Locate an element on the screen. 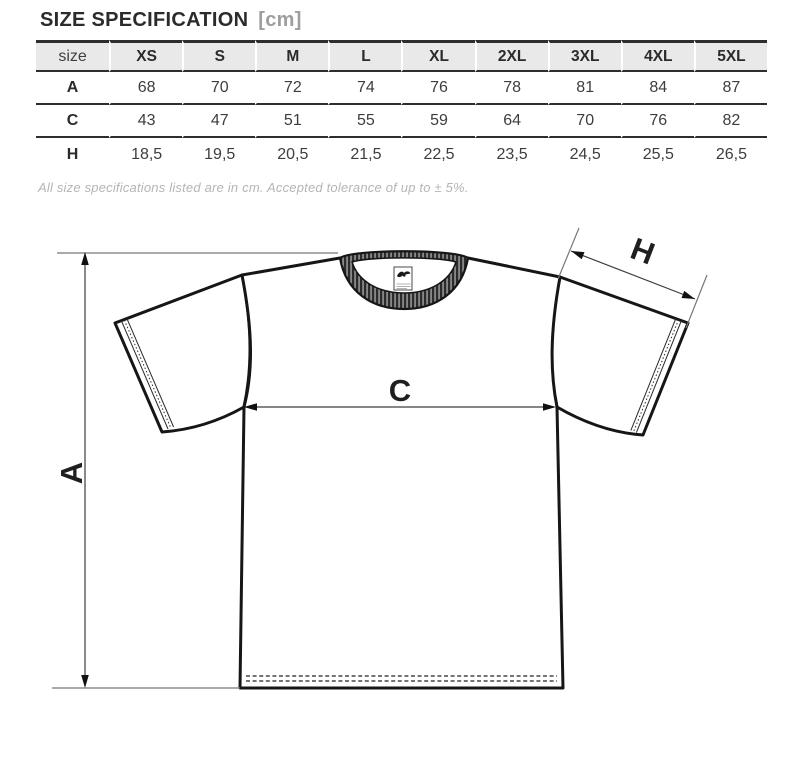 The width and height of the screenshot is (800, 774). dim-c-arrow-left is located at coordinates (250, 407).